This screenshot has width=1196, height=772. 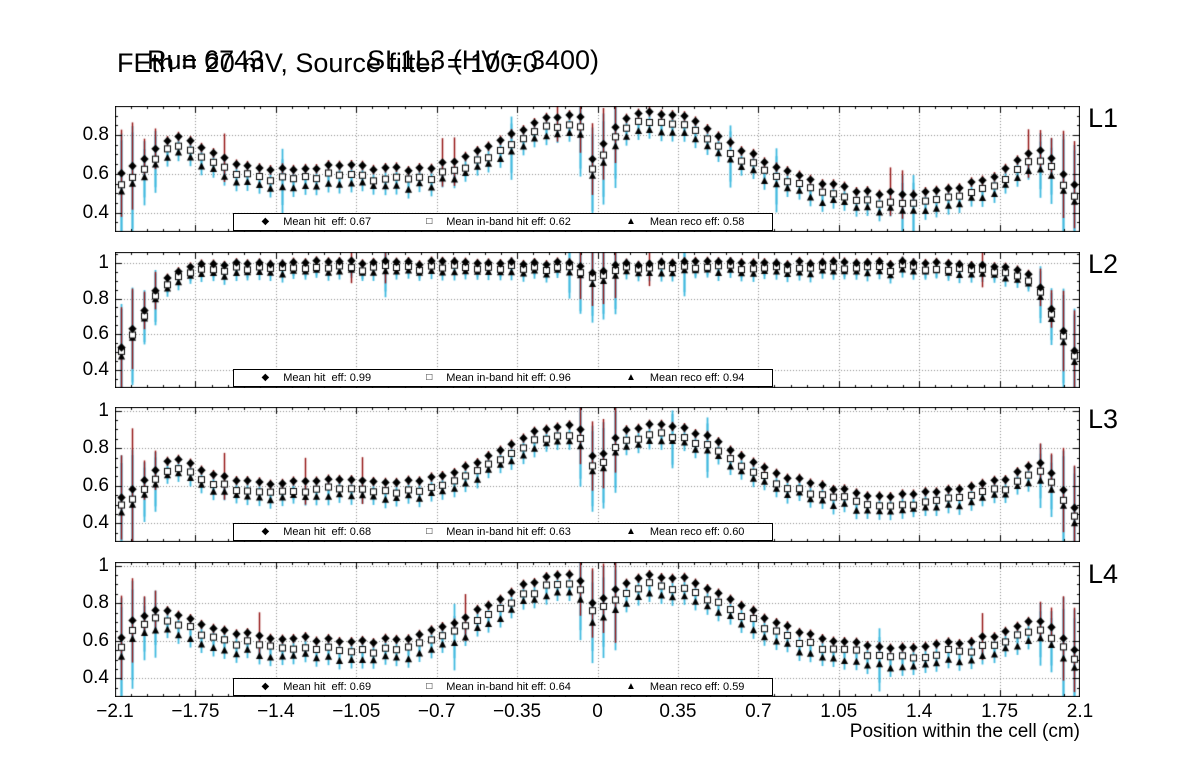 I want to click on legend-entry: □ Mean in-band hit eff: 0.64, so click(x=498, y=687).